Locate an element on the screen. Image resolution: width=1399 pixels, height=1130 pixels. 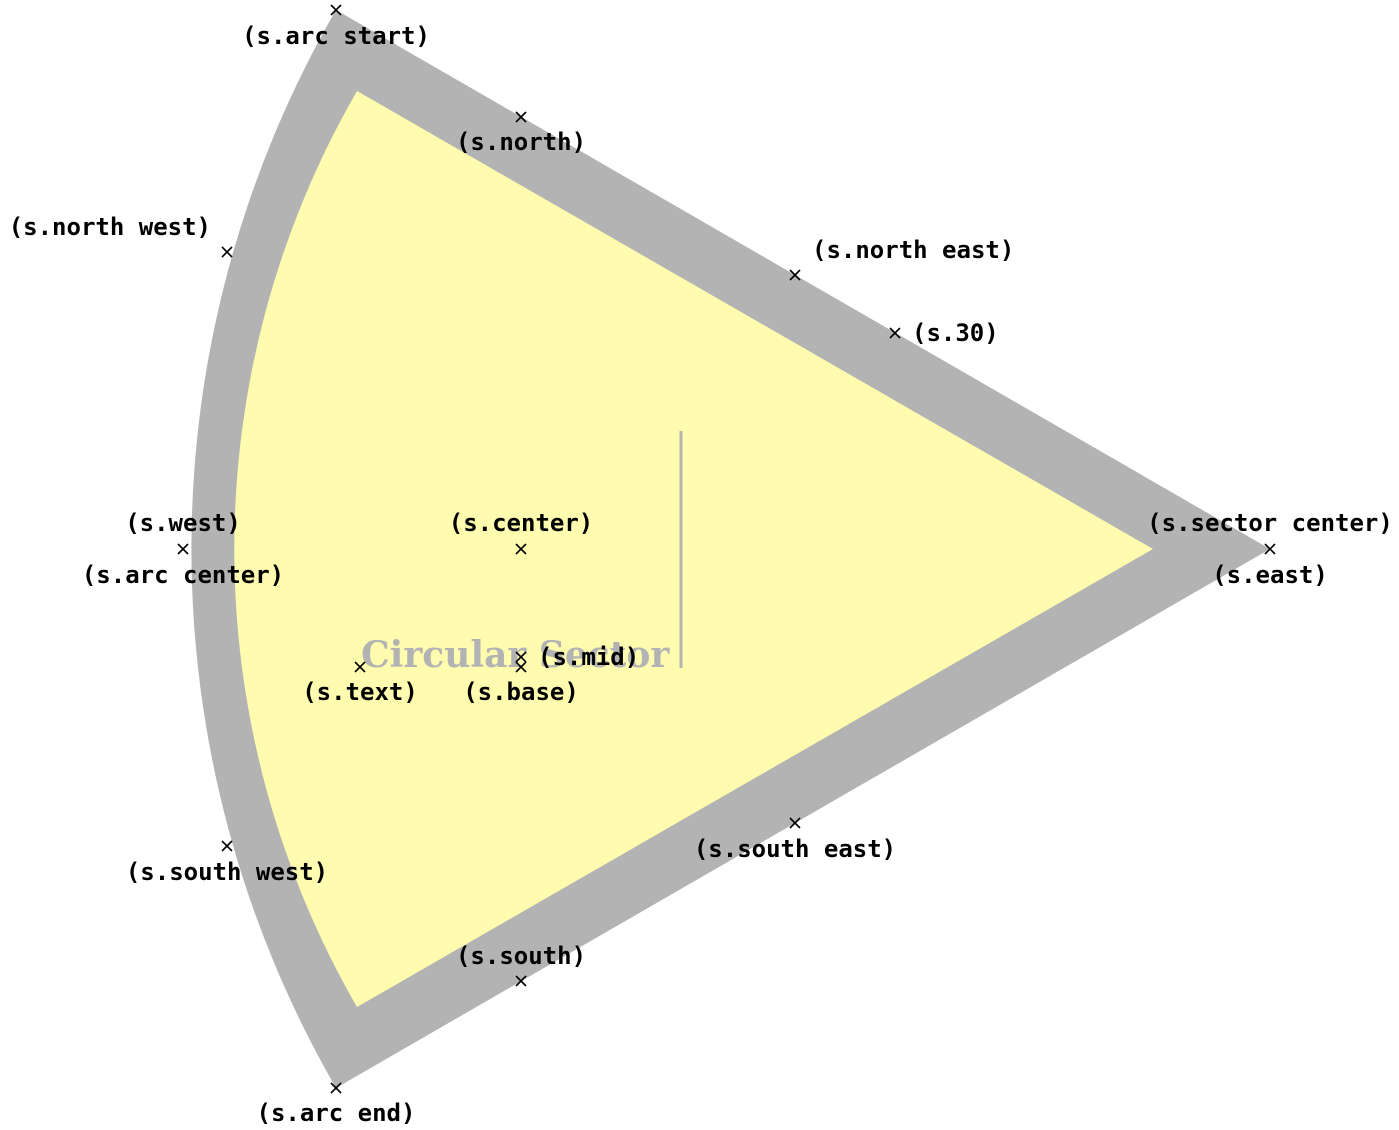
anchor-center: (s.center) is located at coordinates (521, 532).